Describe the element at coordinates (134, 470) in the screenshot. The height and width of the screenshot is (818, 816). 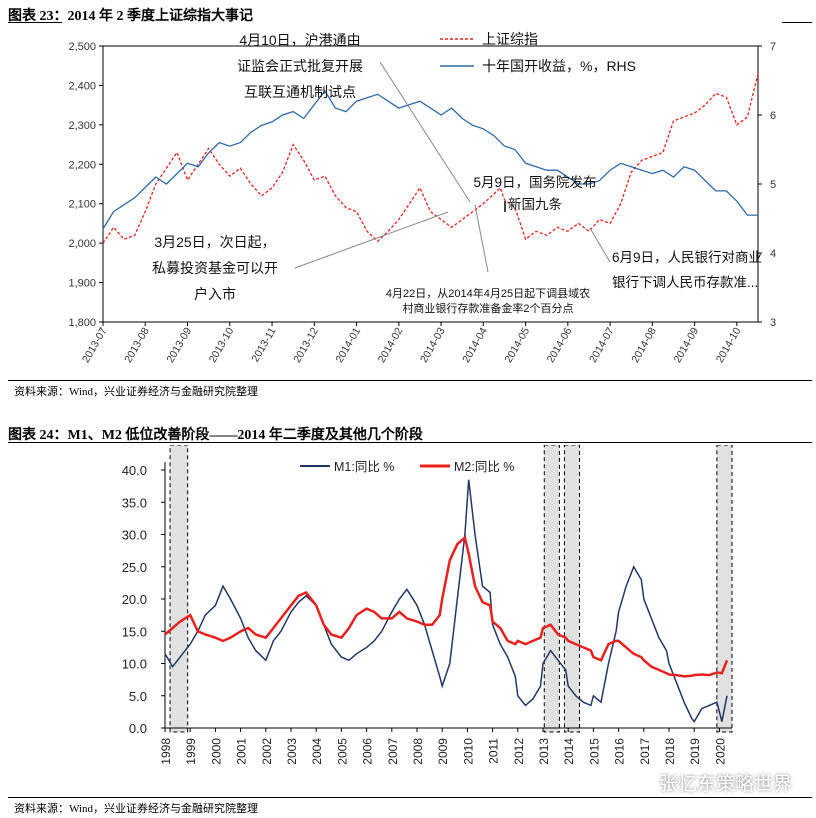
I see `y-tick-label: 40.0` at that location.